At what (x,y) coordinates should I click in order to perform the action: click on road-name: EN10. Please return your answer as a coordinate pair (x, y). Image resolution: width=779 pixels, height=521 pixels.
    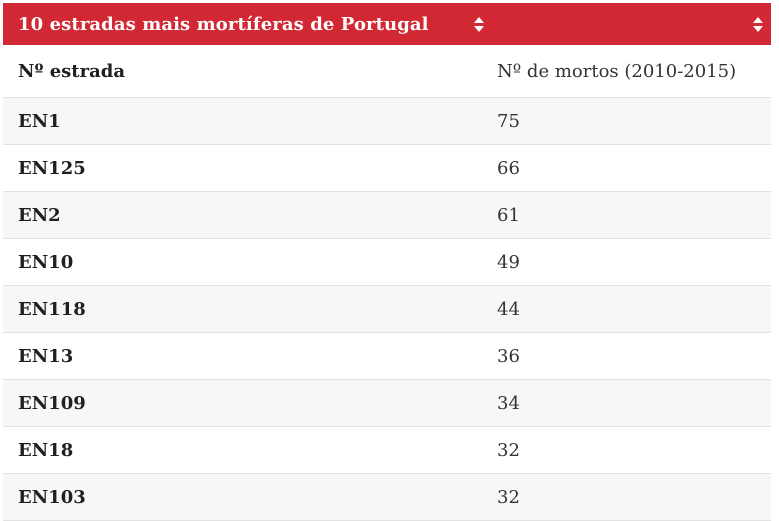
    Looking at the image, I should click on (46, 262).